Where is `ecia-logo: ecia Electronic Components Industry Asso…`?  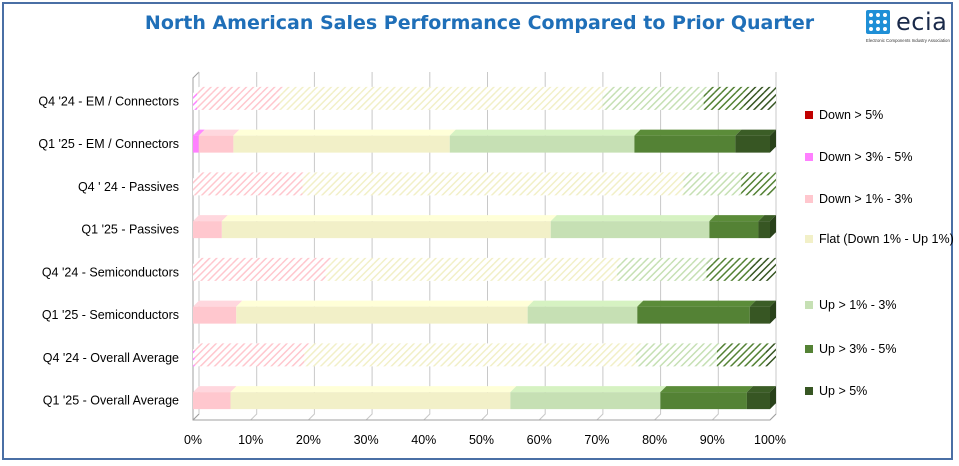
ecia-logo: ecia Electronic Components Industry Asso… is located at coordinates (908, 28).